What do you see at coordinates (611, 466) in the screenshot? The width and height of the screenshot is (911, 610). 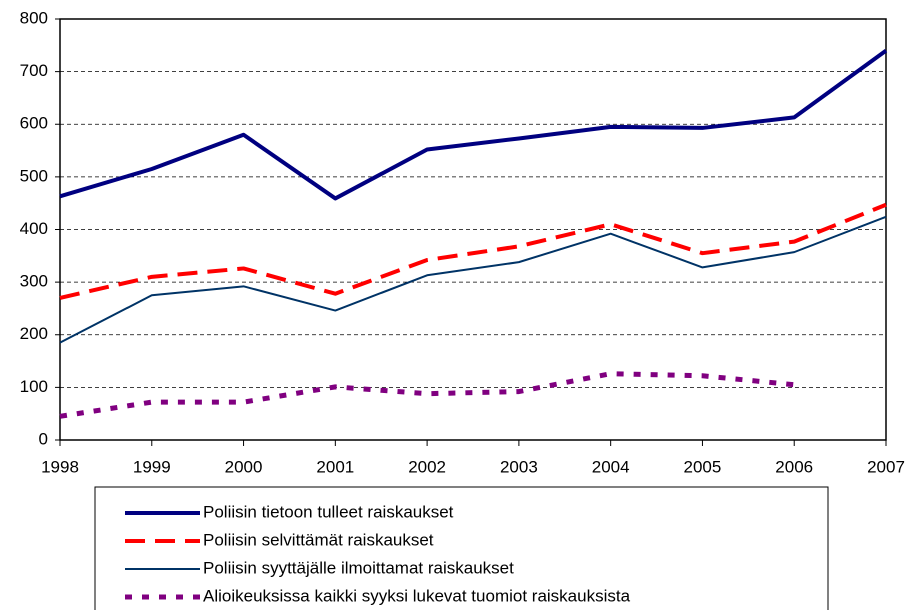 I see `x-tick-label: 2004` at bounding box center [611, 466].